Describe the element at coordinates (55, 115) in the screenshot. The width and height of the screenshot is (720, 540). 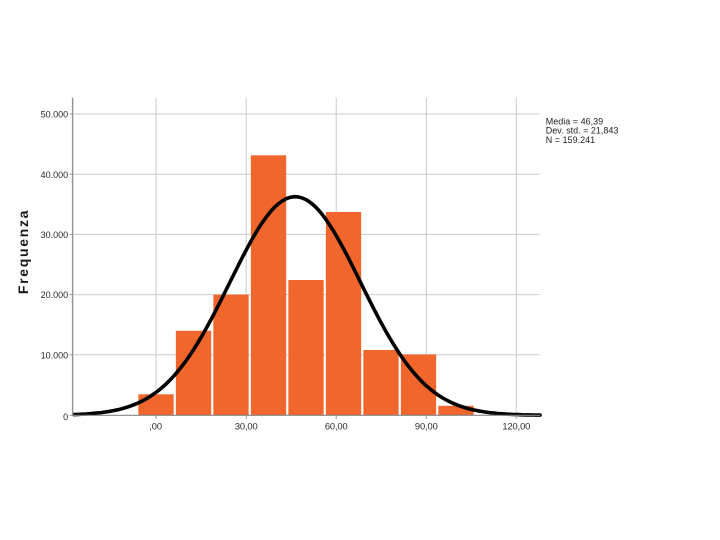
I see `svg-text: 50.000` at that location.